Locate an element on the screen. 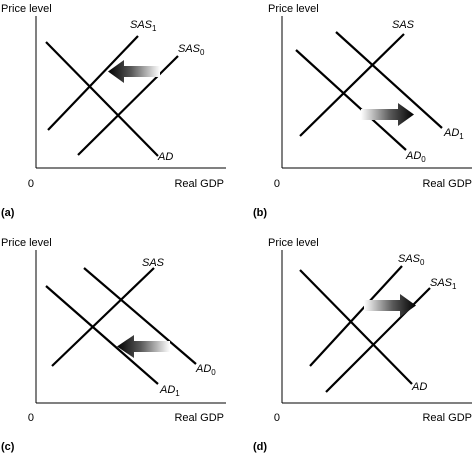 Image resolution: width=474 pixels, height=455 pixels. panel-label: (b) is located at coordinates (260, 213).